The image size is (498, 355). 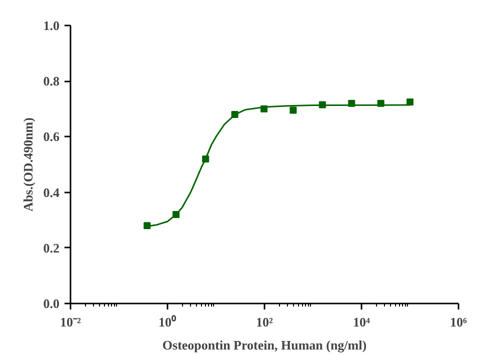 I want to click on y-tick-label: 0.6, so click(x=51, y=136).